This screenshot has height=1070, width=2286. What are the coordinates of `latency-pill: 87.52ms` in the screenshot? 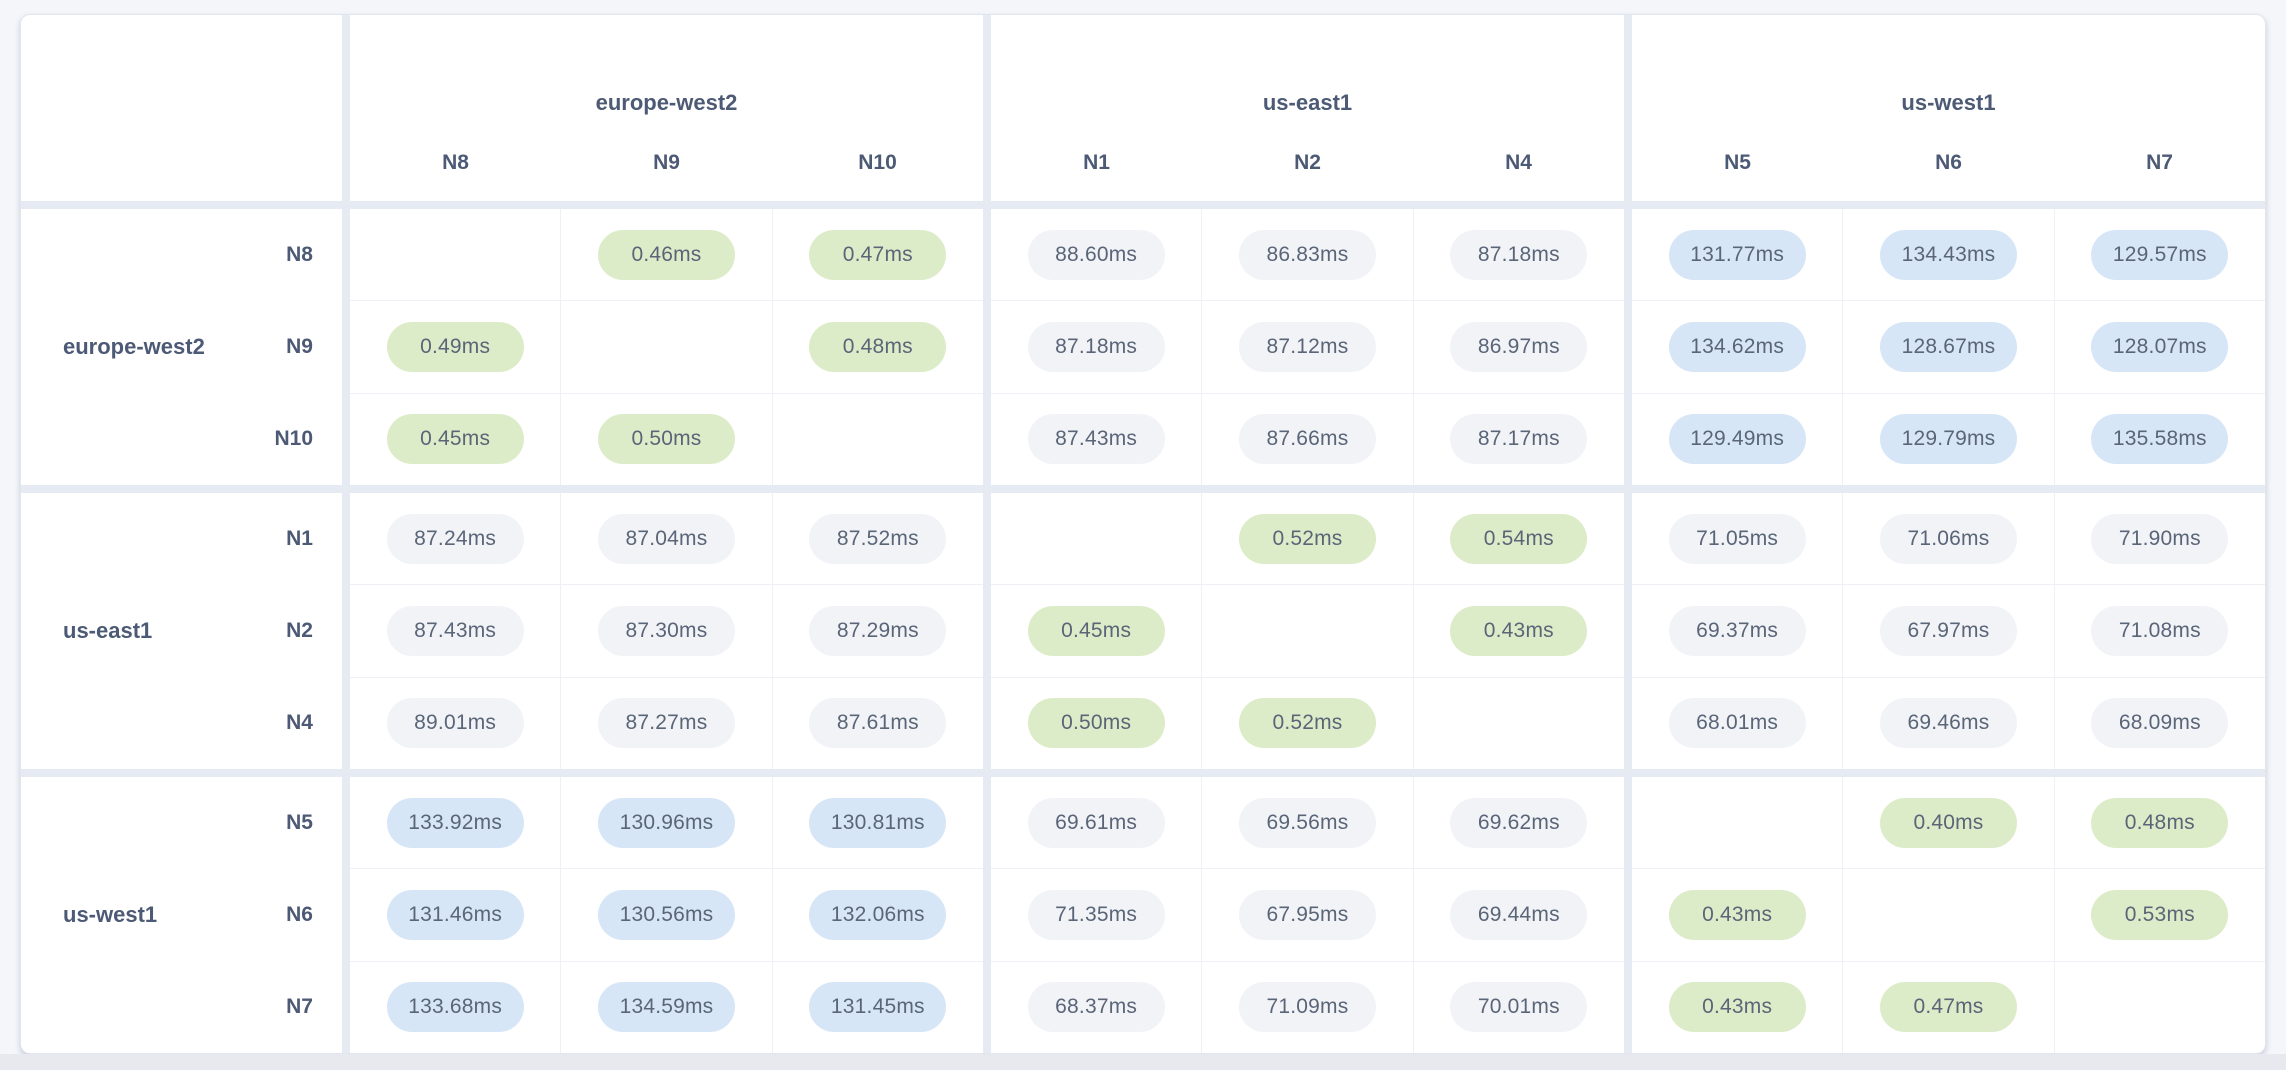 It's located at (878, 538).